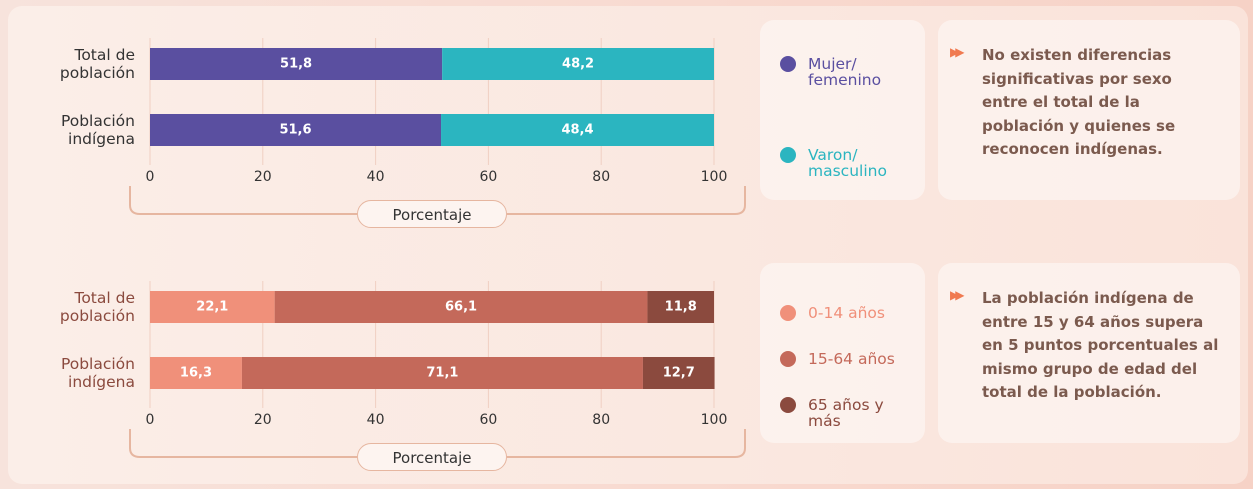 The width and height of the screenshot is (1253, 489). Describe the element at coordinates (846, 313) in the screenshot. I see `legend-label: 0-14 años` at that location.